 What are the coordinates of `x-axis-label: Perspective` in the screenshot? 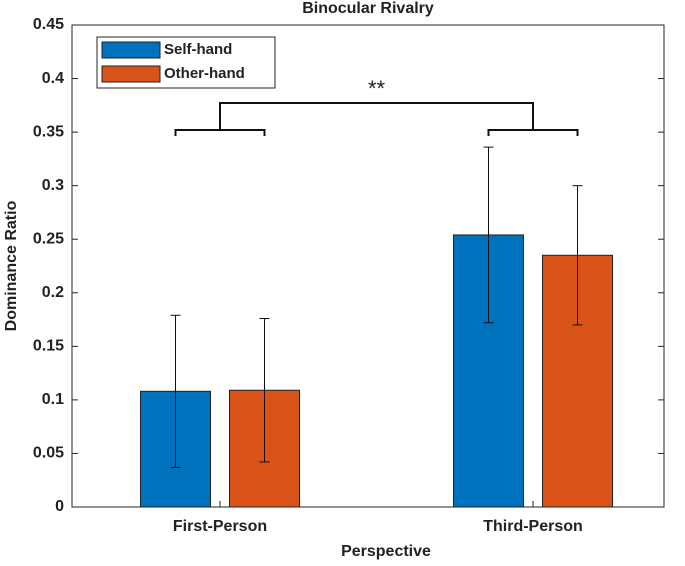 It's located at (386, 551).